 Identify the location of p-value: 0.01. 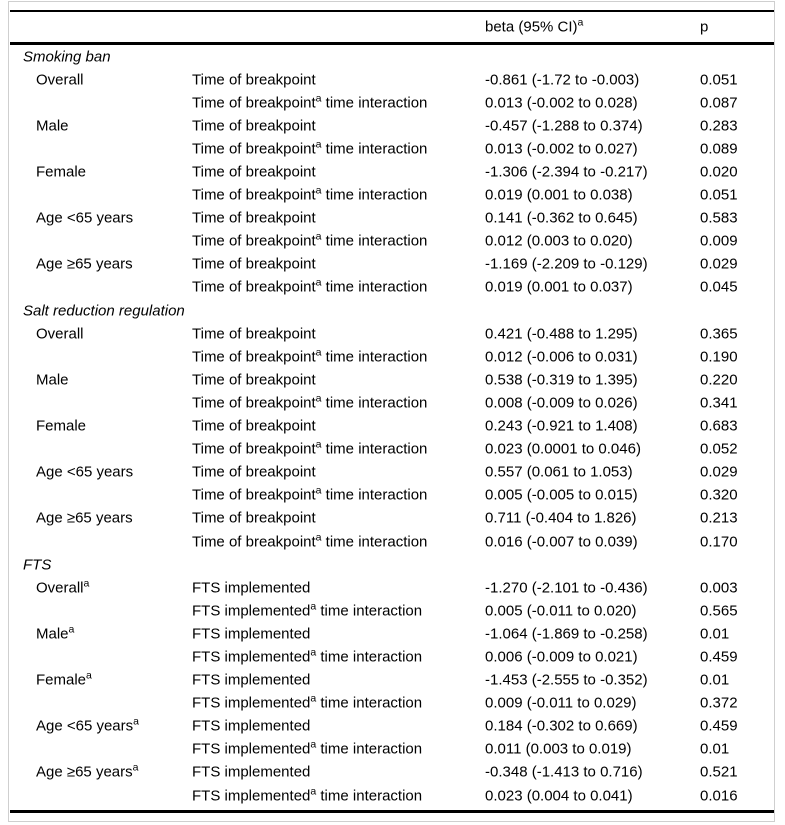
(715, 680).